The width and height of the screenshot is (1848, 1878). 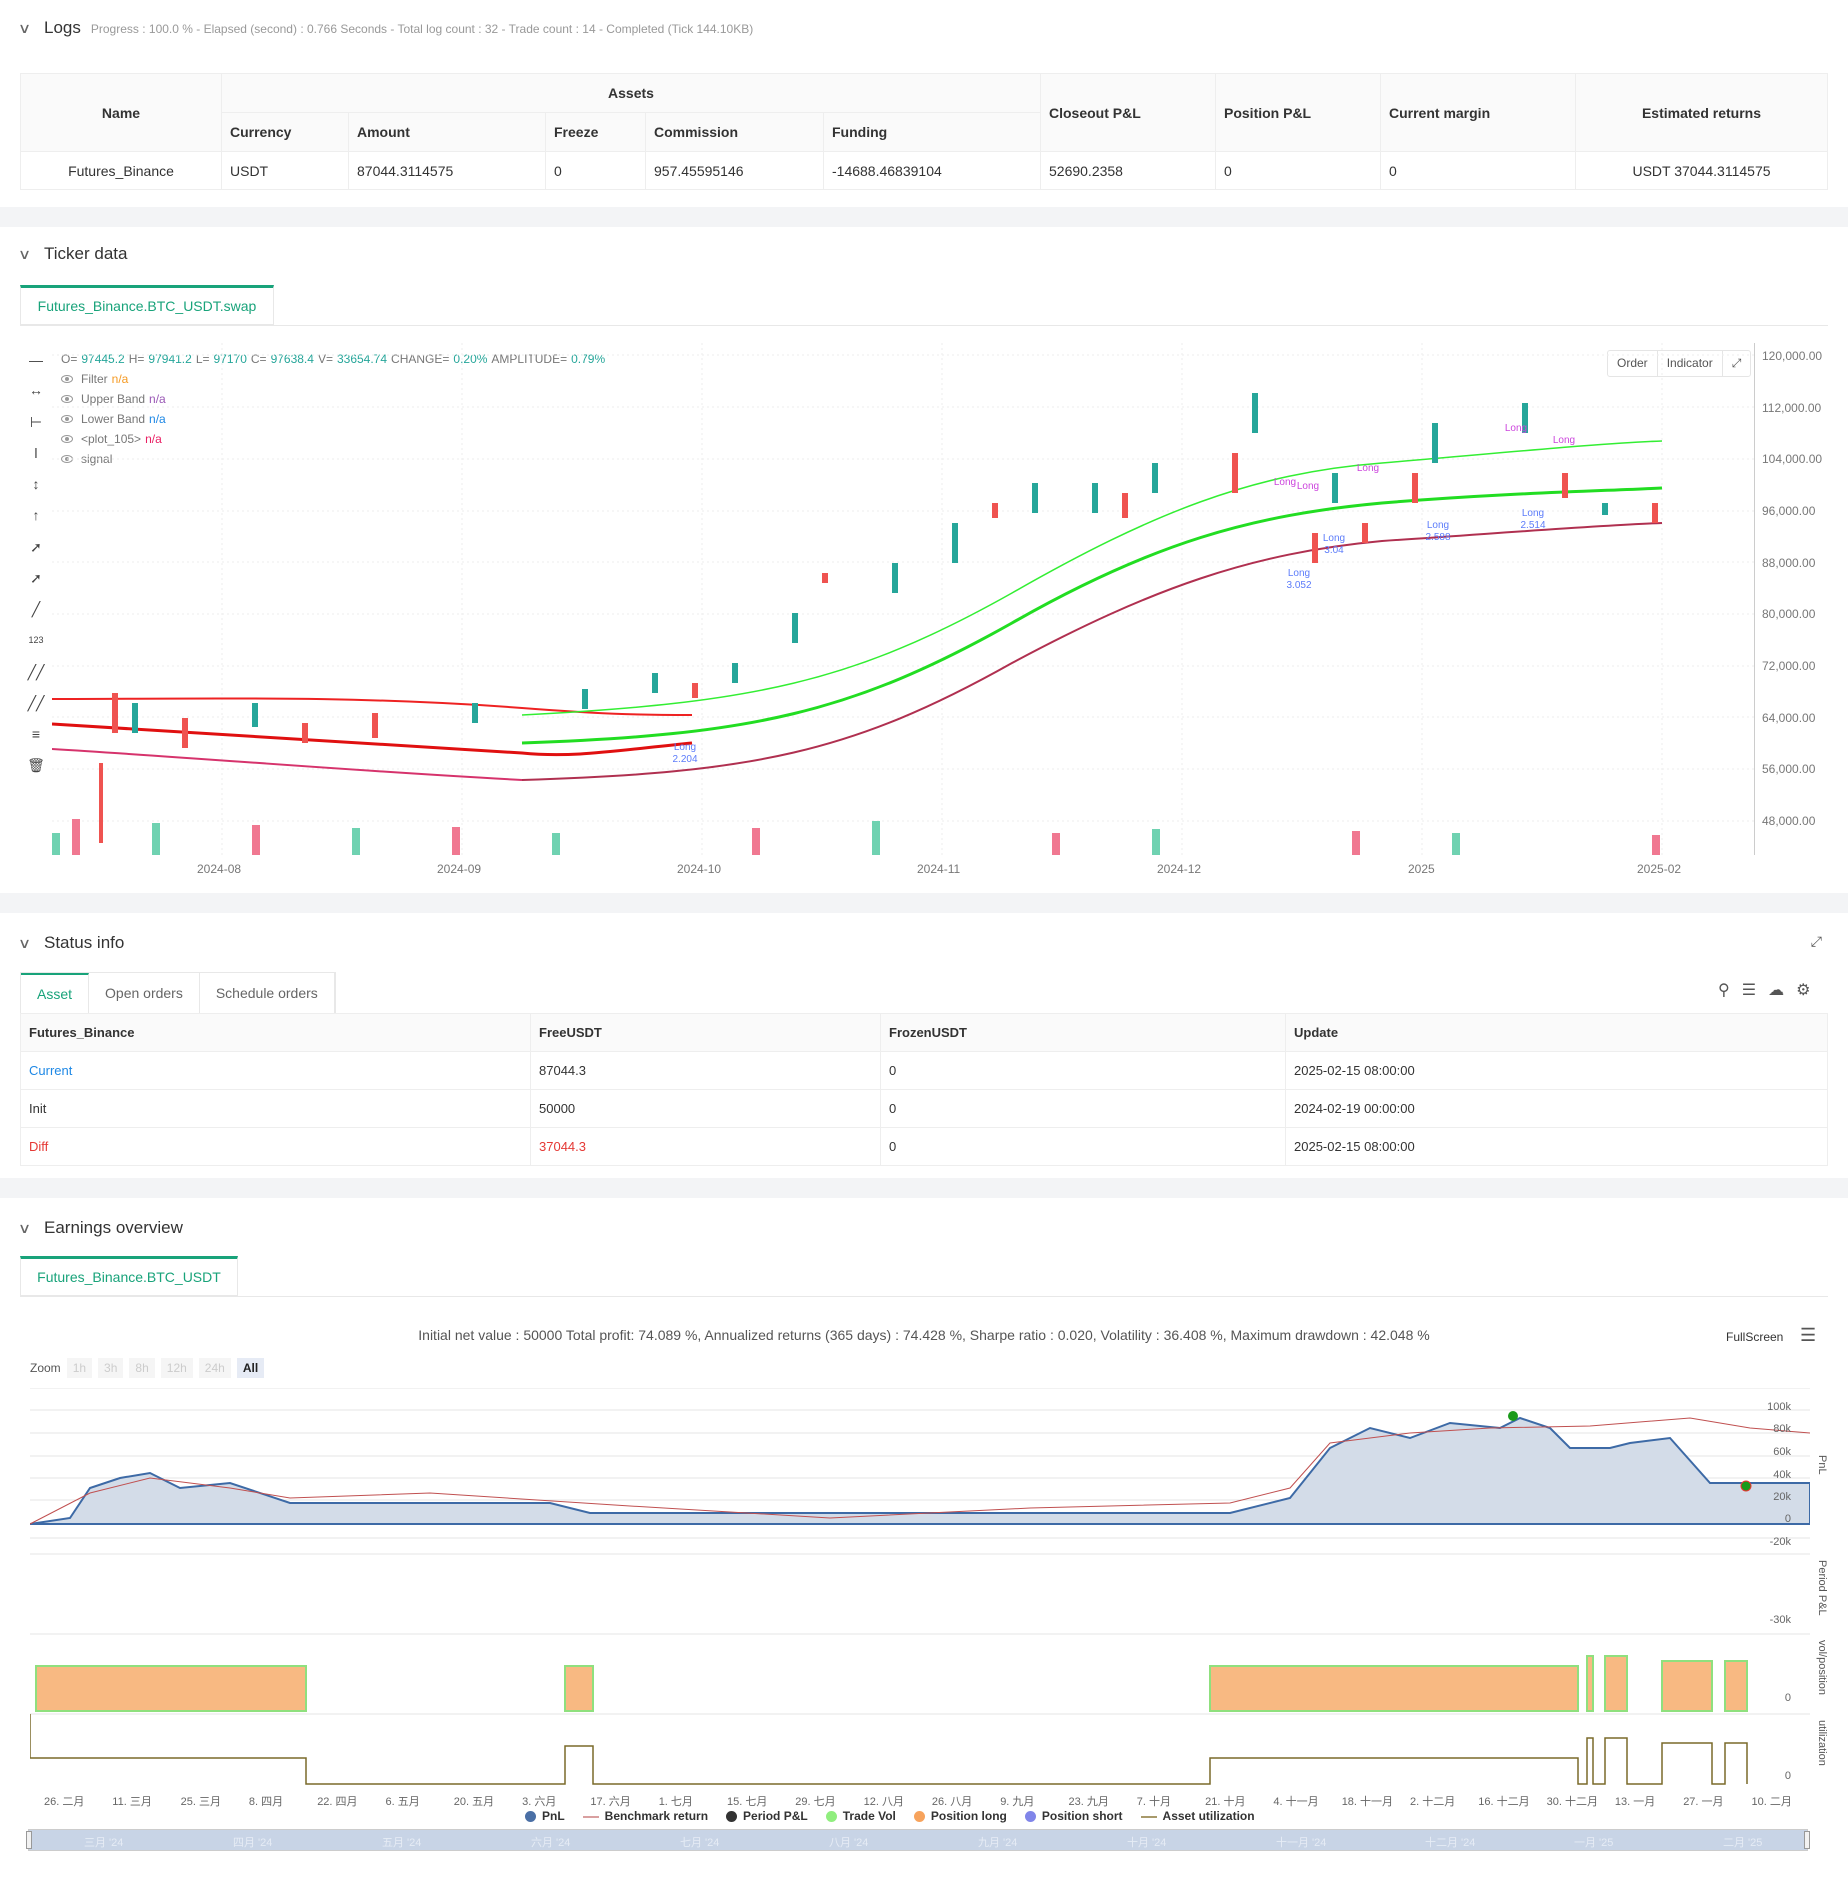 What do you see at coordinates (1298, 585) in the screenshot?
I see `svg-text: 3.052` at bounding box center [1298, 585].